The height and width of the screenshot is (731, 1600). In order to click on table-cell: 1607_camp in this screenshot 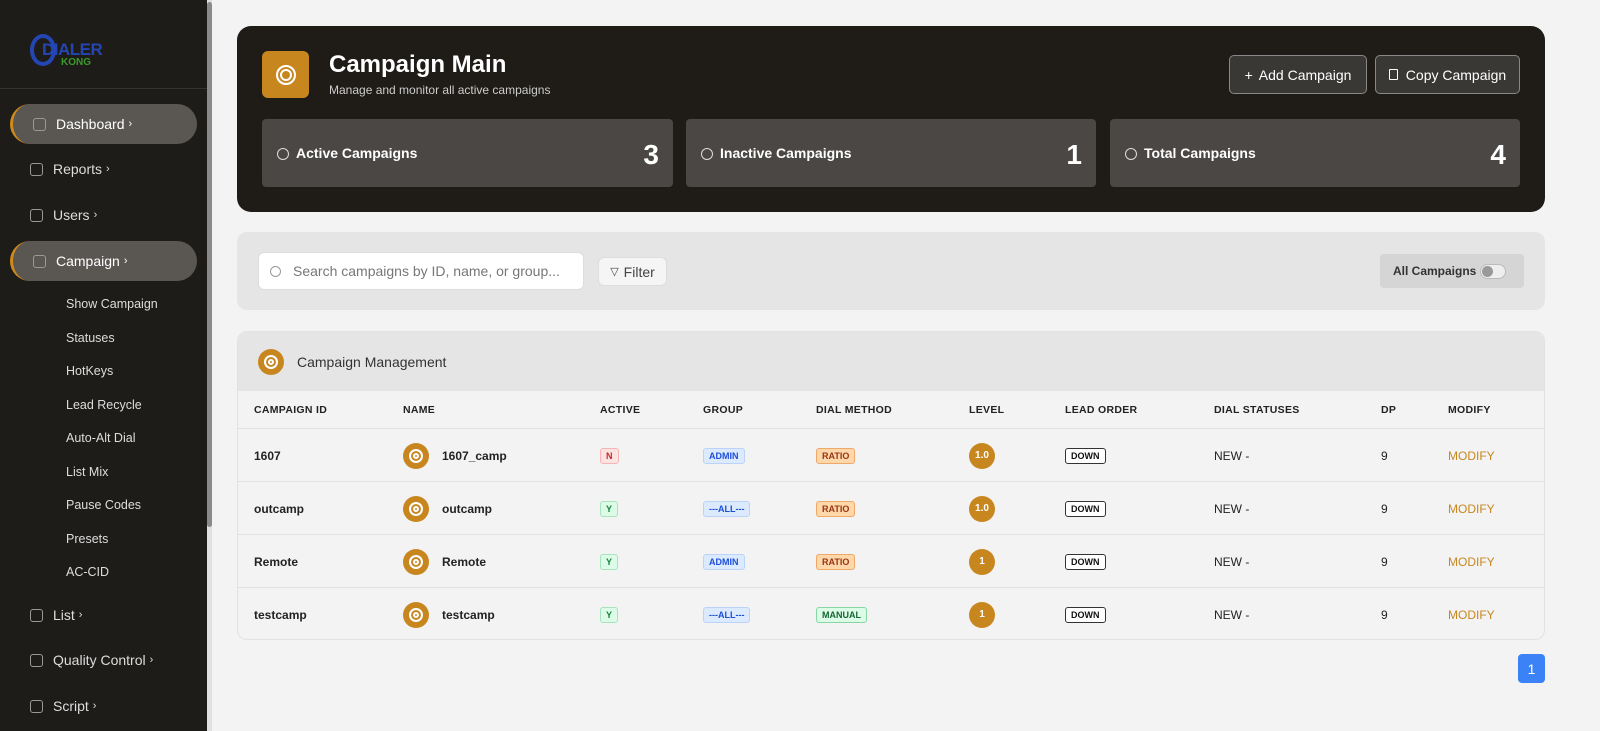, I will do `click(455, 455)`.